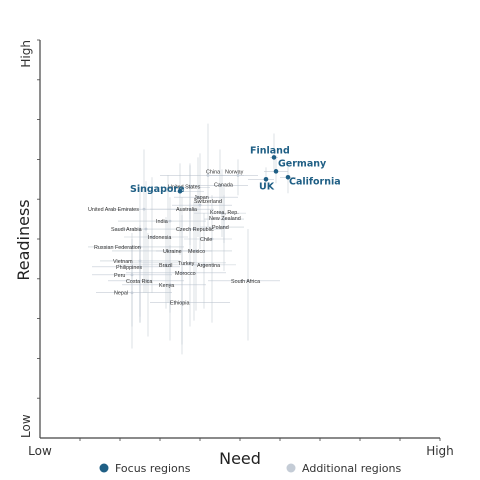  Describe the element at coordinates (159, 238) in the screenshot. I see `point-label: Indonesia` at that location.